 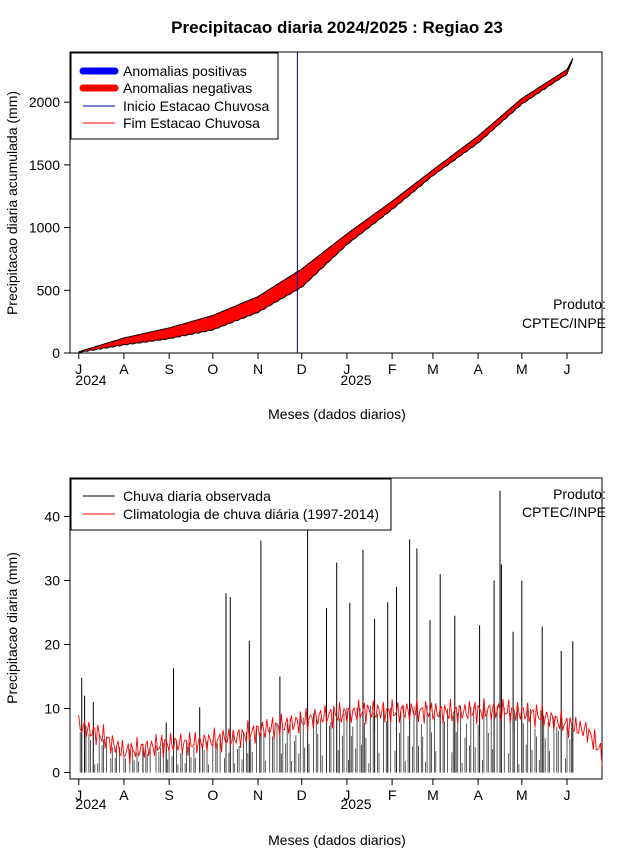 What do you see at coordinates (12, 628) in the screenshot?
I see `bottom-y-axis-title: Precipitacao diaria (mm)` at bounding box center [12, 628].